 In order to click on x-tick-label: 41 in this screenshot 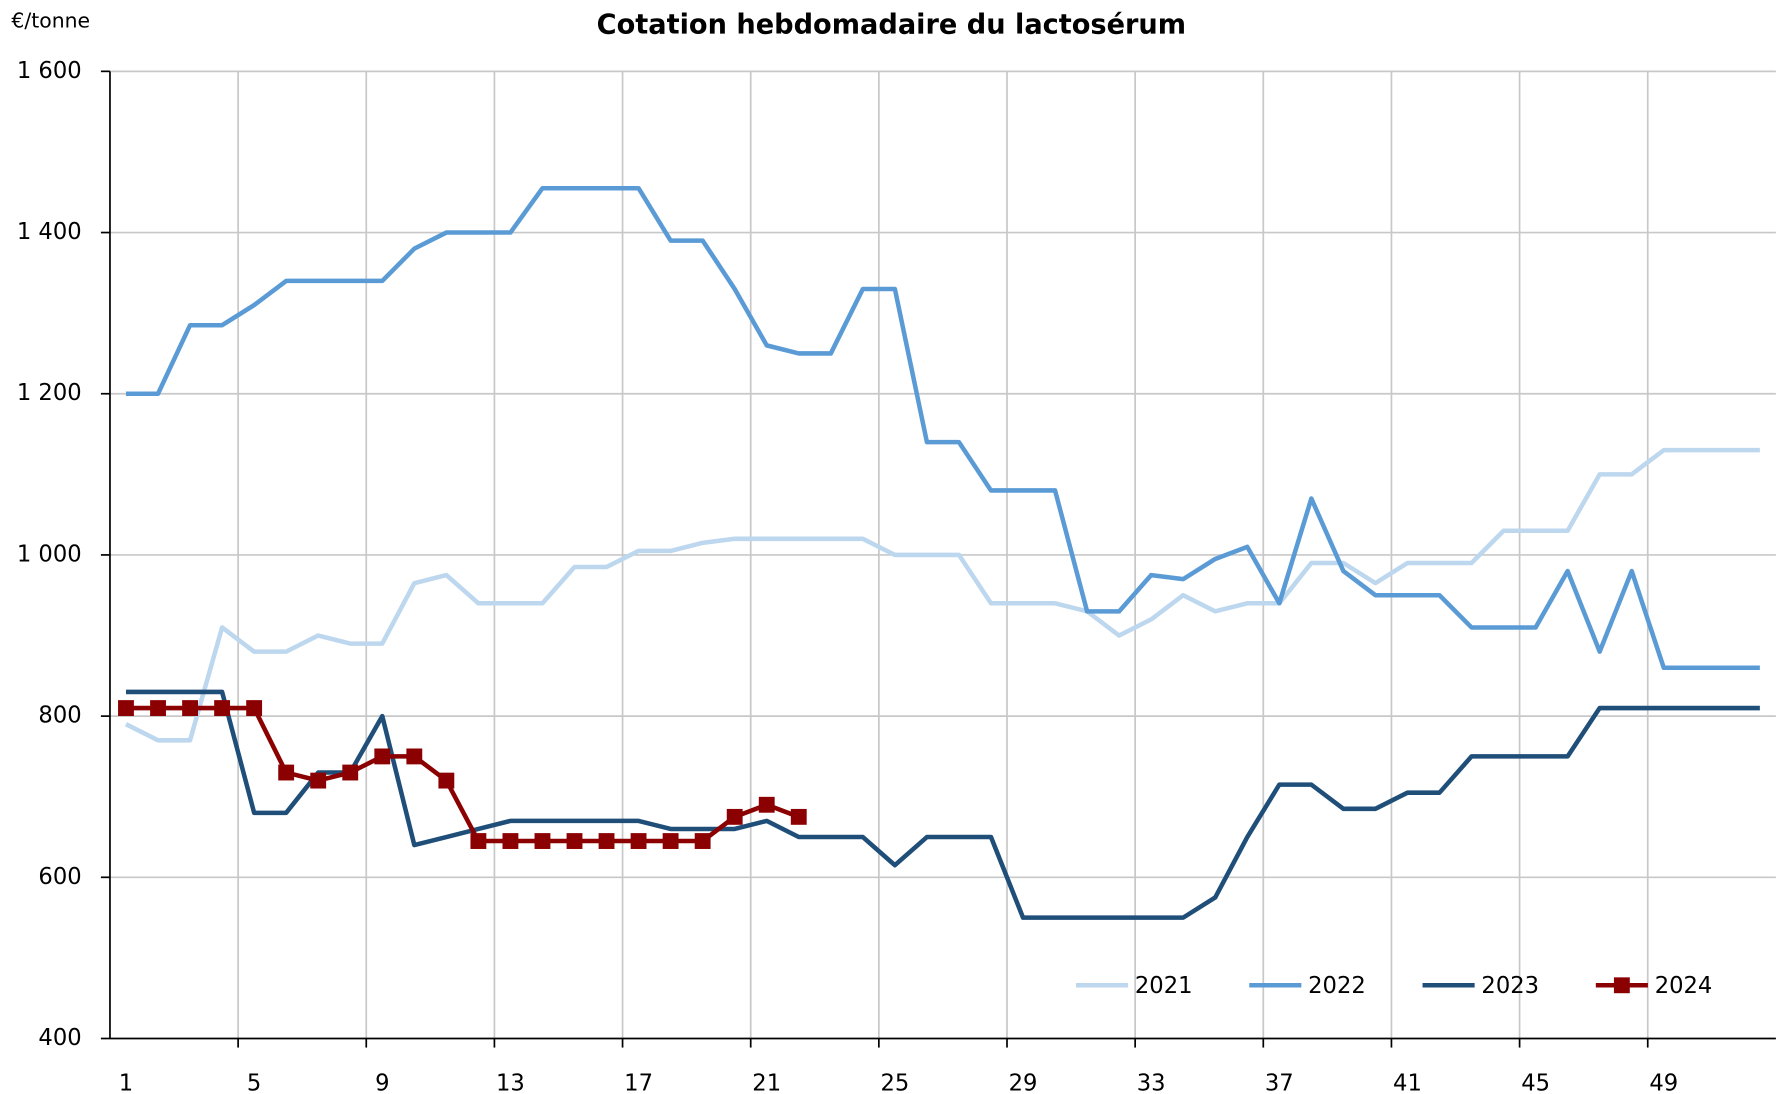, I will do `click(1407, 1082)`.